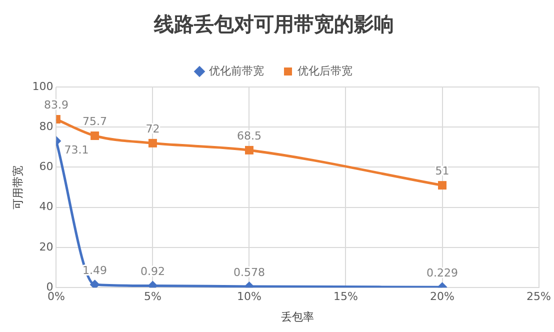 Image resolution: width=554 pixels, height=332 pixels. What do you see at coordinates (46, 207) in the screenshot?
I see `y-tick-label: 40` at bounding box center [46, 207].